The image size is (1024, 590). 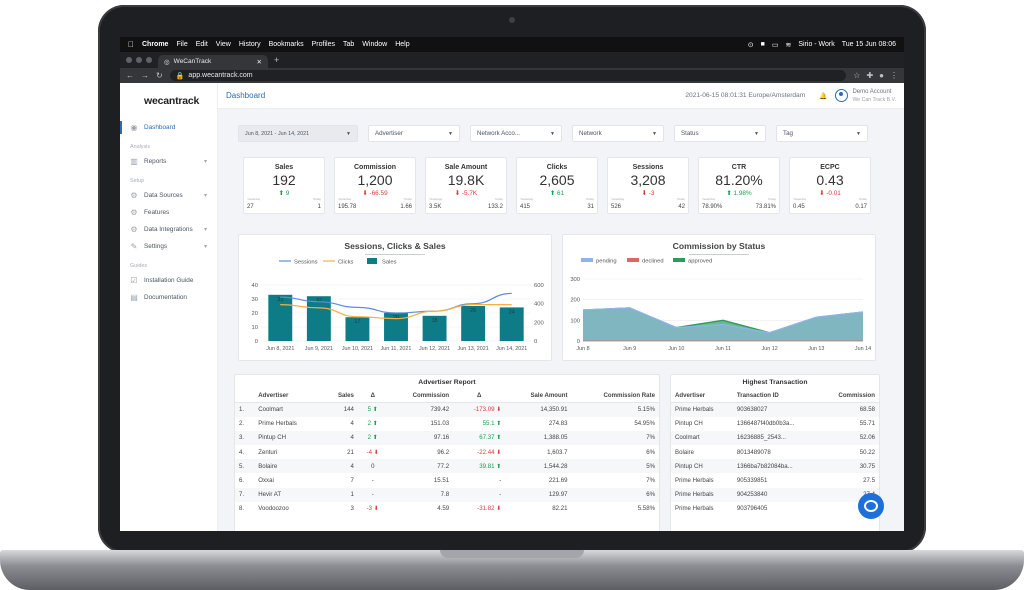 I want to click on menu-profiles: Profiles, so click(x=320, y=44).